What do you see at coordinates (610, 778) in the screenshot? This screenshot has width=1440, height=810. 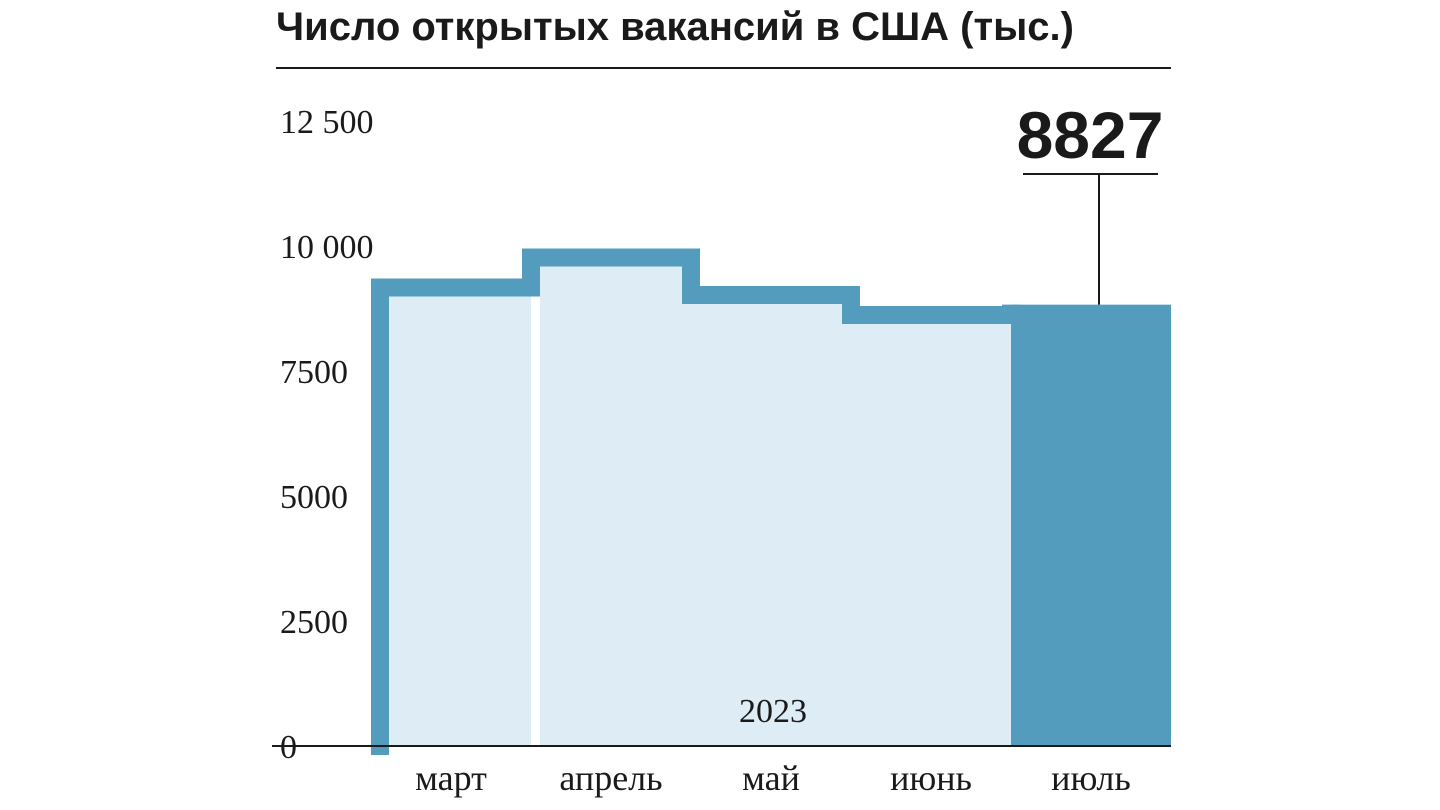 I see `category-label: апрель` at bounding box center [610, 778].